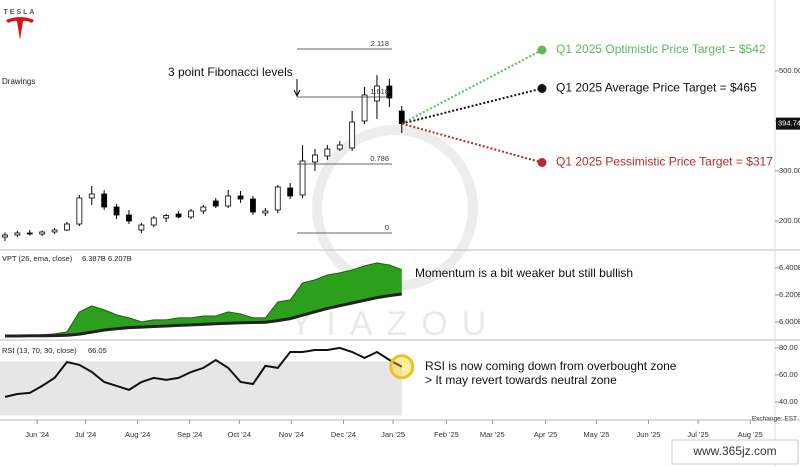  I want to click on rsi-band, so click(201, 388).